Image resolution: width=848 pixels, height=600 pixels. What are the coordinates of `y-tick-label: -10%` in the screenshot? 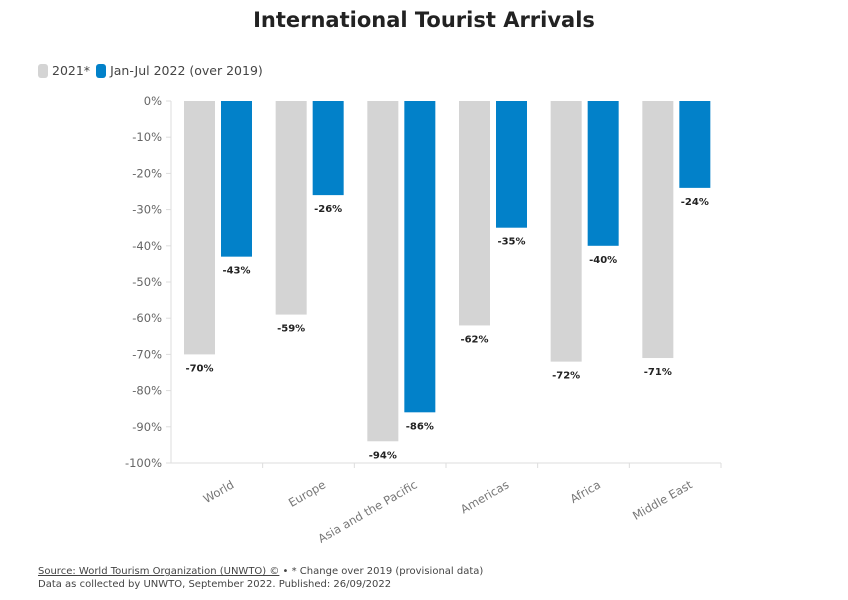 It's located at (147, 137).